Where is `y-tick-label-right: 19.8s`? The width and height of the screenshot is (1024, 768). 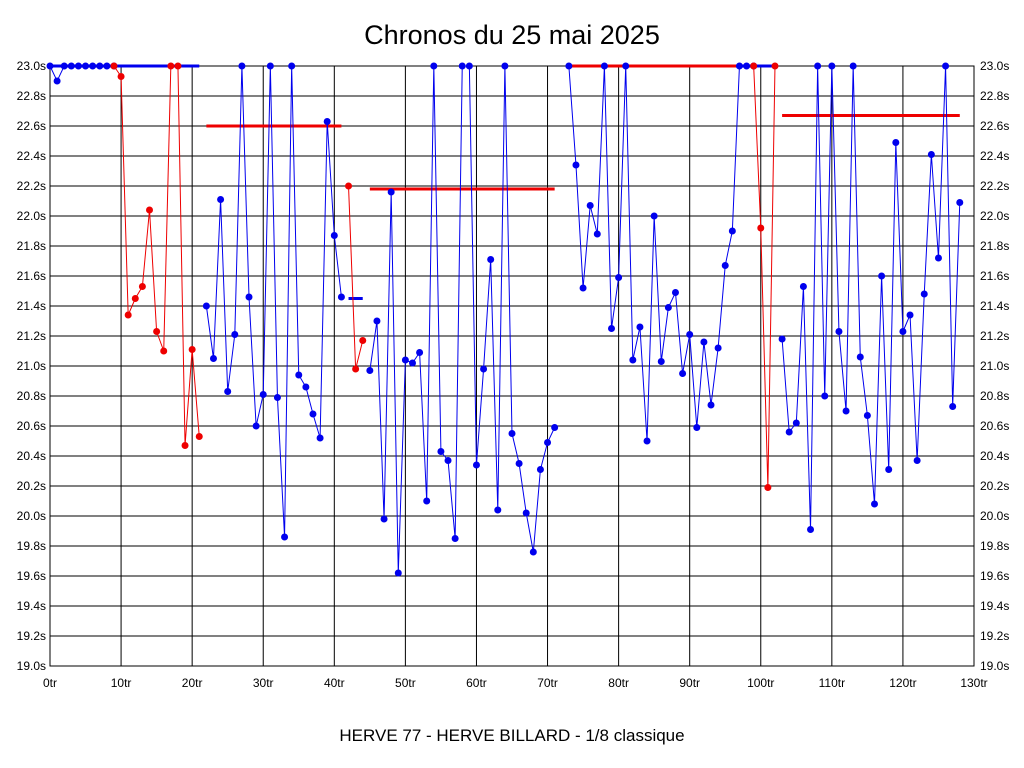
y-tick-label-right: 19.8s is located at coordinates (994, 546).